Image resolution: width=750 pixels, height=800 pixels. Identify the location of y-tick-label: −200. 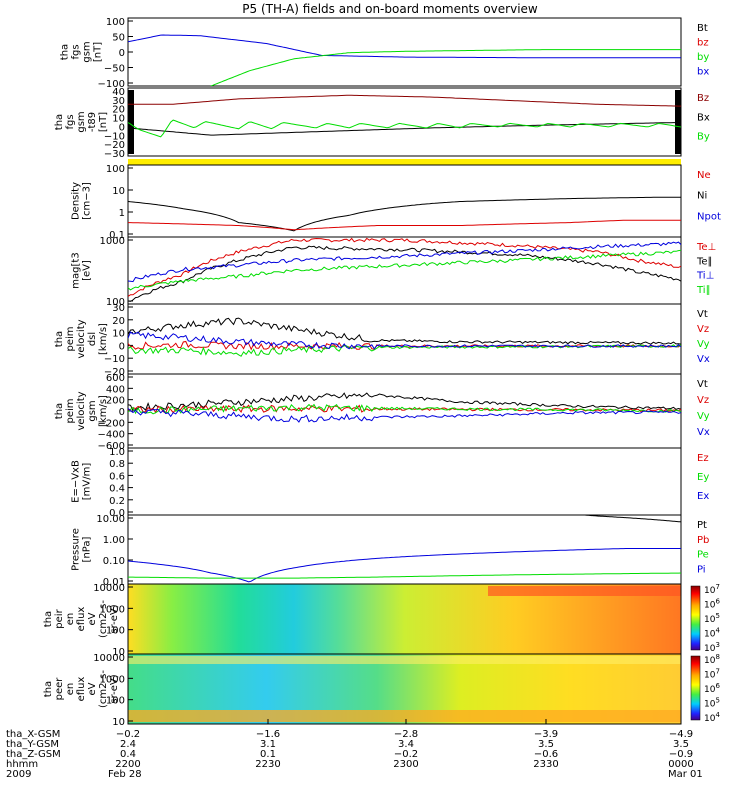
(111, 423).